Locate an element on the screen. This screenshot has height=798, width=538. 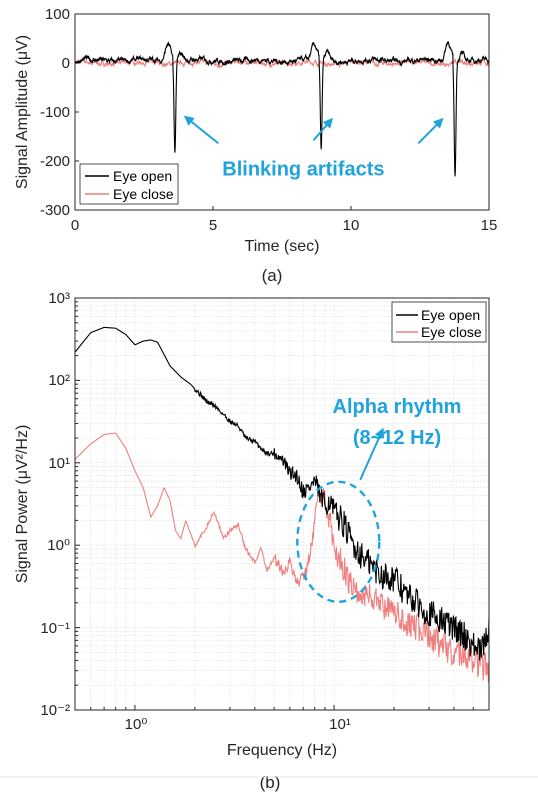
panel-a-xlabel: Time (sec) is located at coordinates (282, 246).